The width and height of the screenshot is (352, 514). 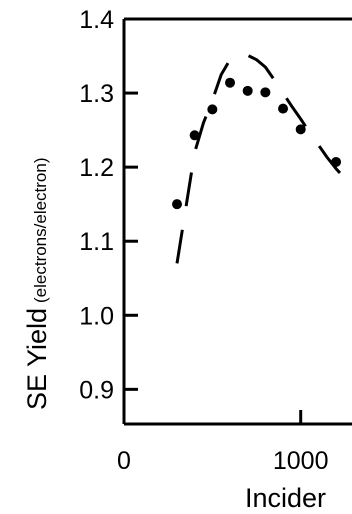 What do you see at coordinates (37, 359) in the screenshot?
I see `y-axis-title-main: SE Yield` at bounding box center [37, 359].